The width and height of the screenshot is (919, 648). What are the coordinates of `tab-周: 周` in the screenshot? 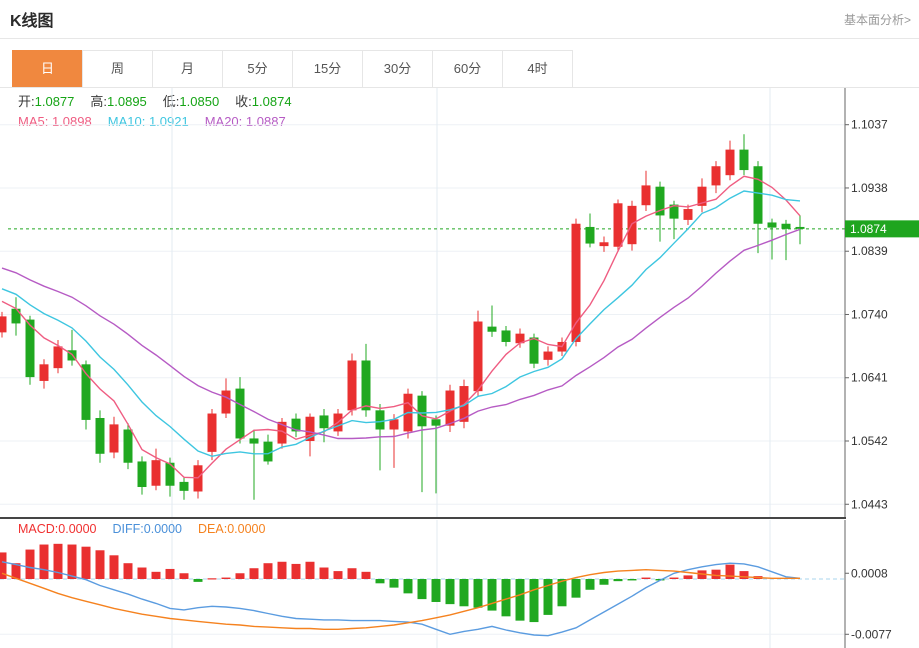 It's located at (117, 69).